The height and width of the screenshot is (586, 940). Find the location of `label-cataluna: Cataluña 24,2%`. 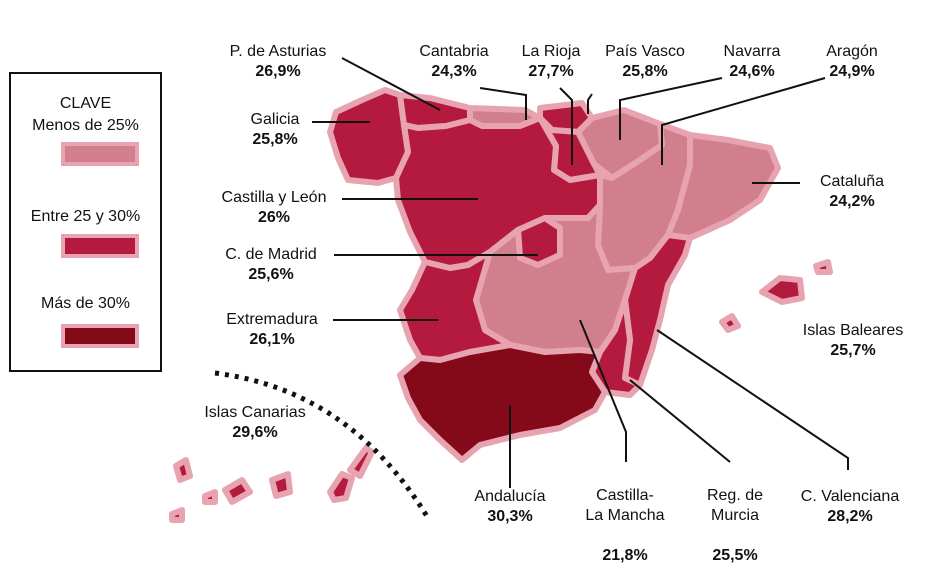

label-cataluna: Cataluña 24,2% is located at coordinates (852, 192).